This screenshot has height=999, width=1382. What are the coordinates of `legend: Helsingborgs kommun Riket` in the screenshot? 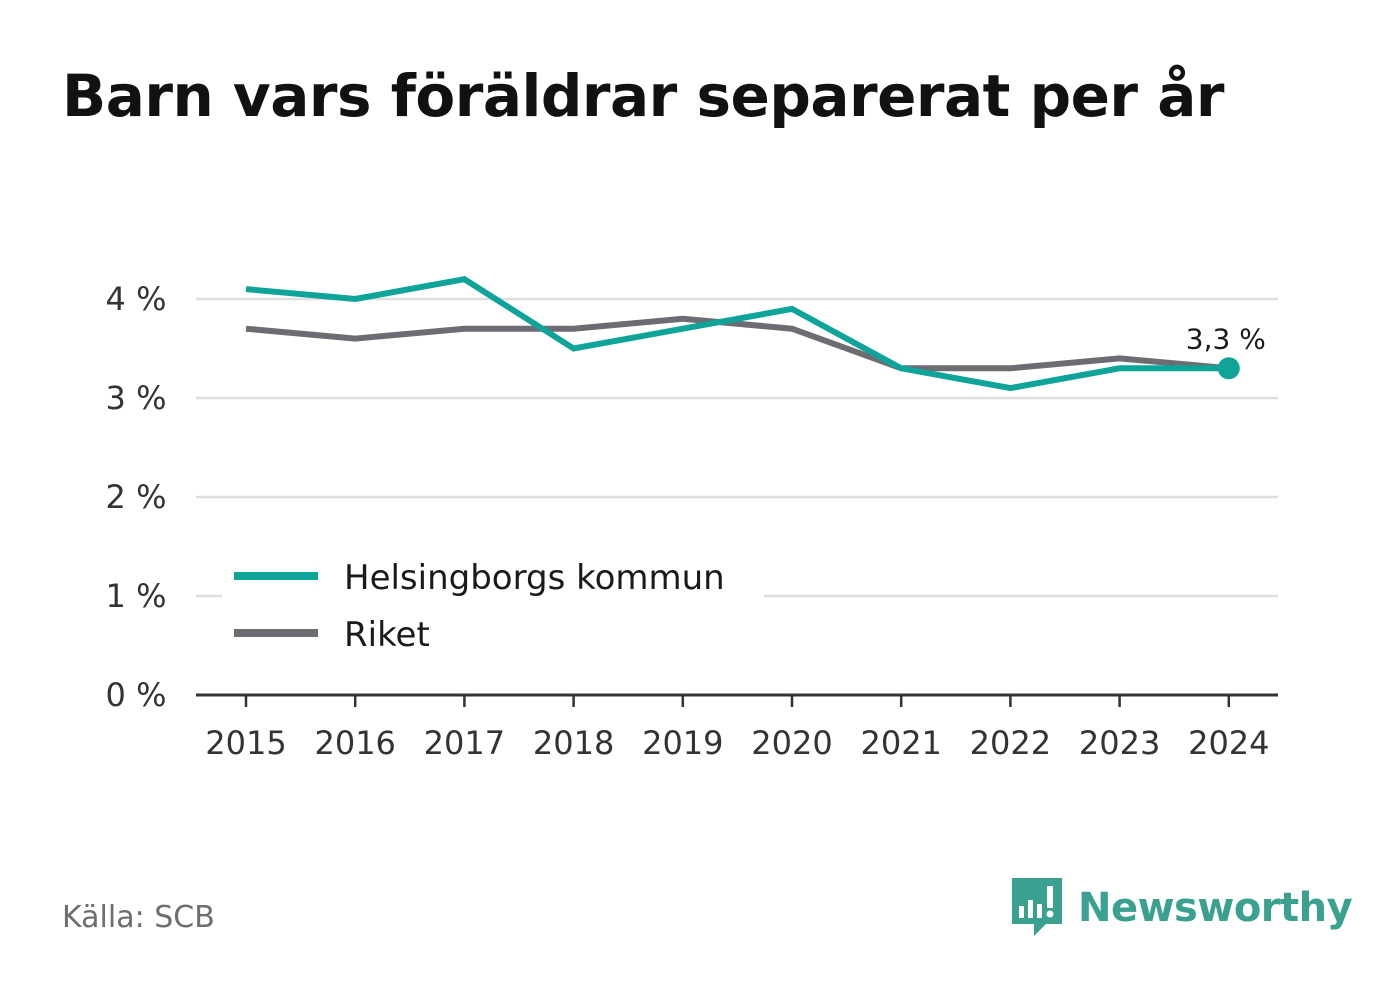 It's located at (493, 608).